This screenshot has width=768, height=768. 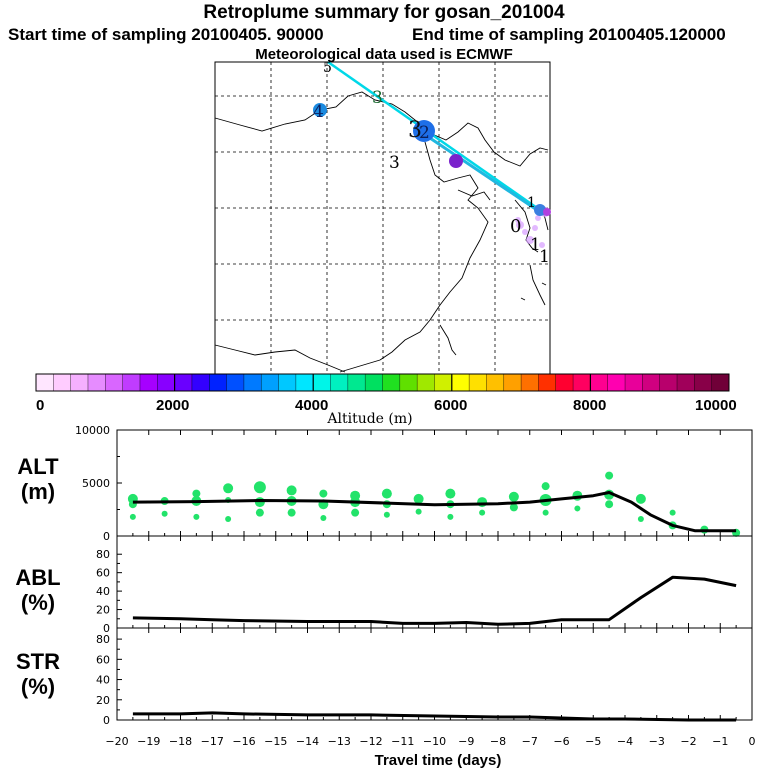 I want to click on x-tick-label: −6, so click(x=561, y=741).